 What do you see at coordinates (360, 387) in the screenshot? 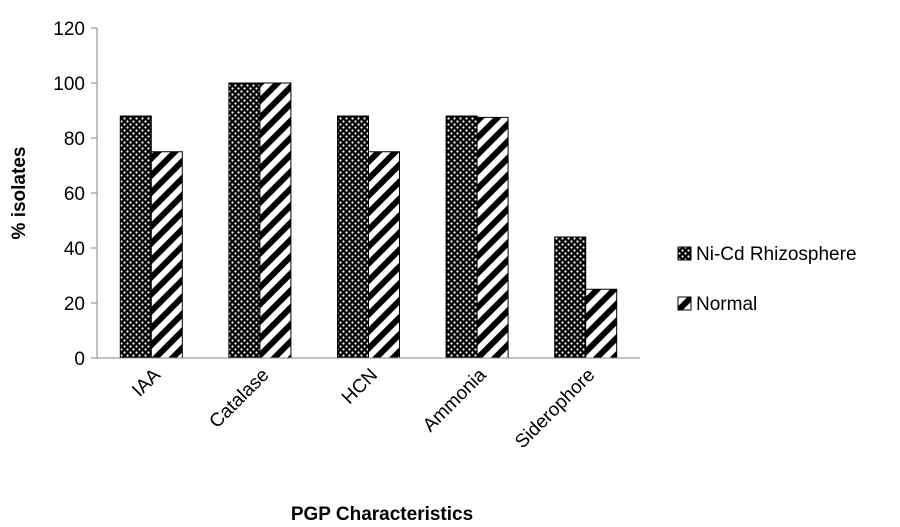
I see `x-tick-label: HCN` at bounding box center [360, 387].